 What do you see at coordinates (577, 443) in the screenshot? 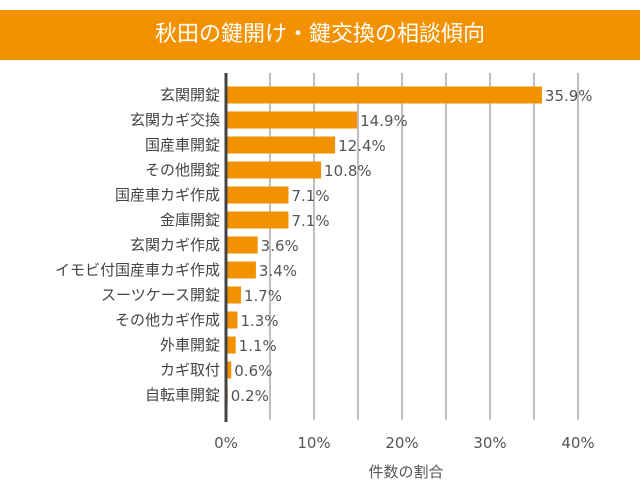
I see `x-tick-label: 40%` at bounding box center [577, 443].